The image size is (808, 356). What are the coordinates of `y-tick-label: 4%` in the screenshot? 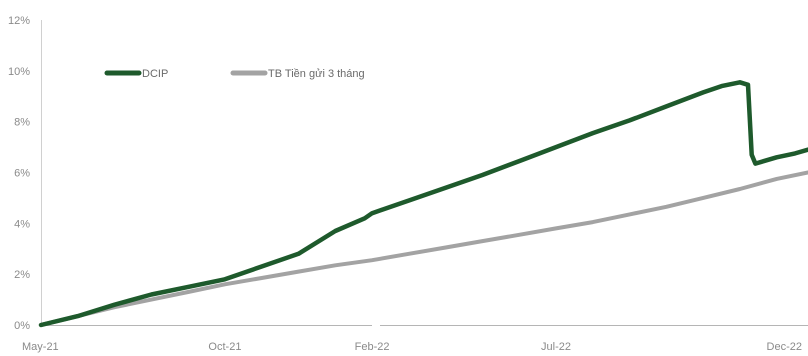 It's located at (22, 224).